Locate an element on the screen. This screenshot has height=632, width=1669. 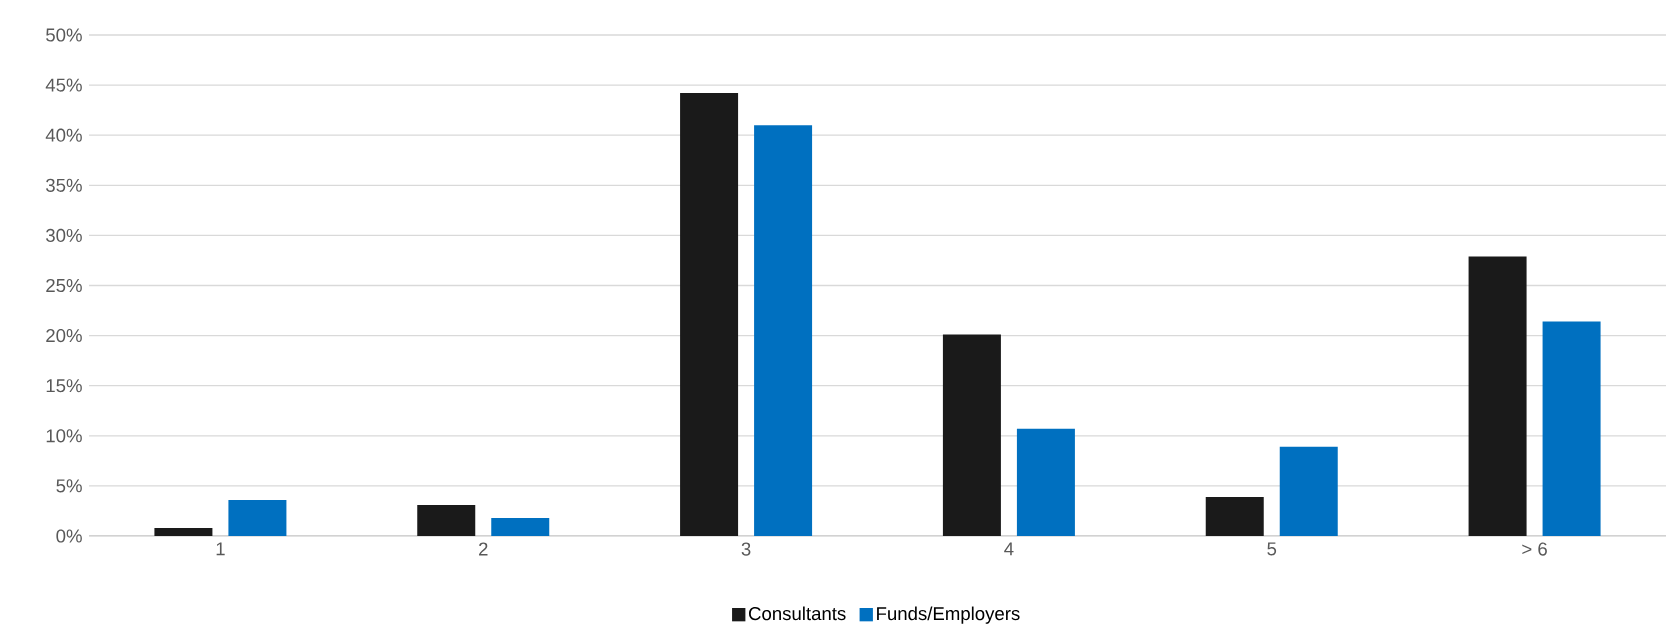
y-tick-label: 0% is located at coordinates (69, 536).